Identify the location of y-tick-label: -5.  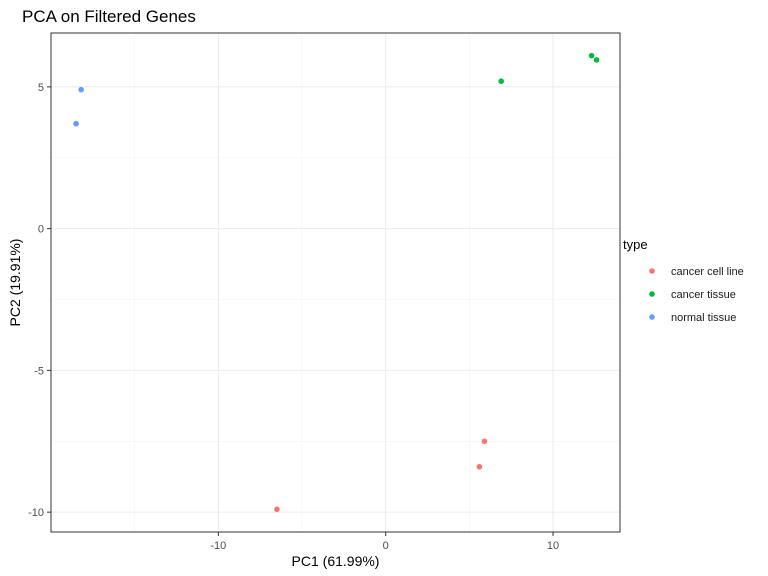
(39, 371).